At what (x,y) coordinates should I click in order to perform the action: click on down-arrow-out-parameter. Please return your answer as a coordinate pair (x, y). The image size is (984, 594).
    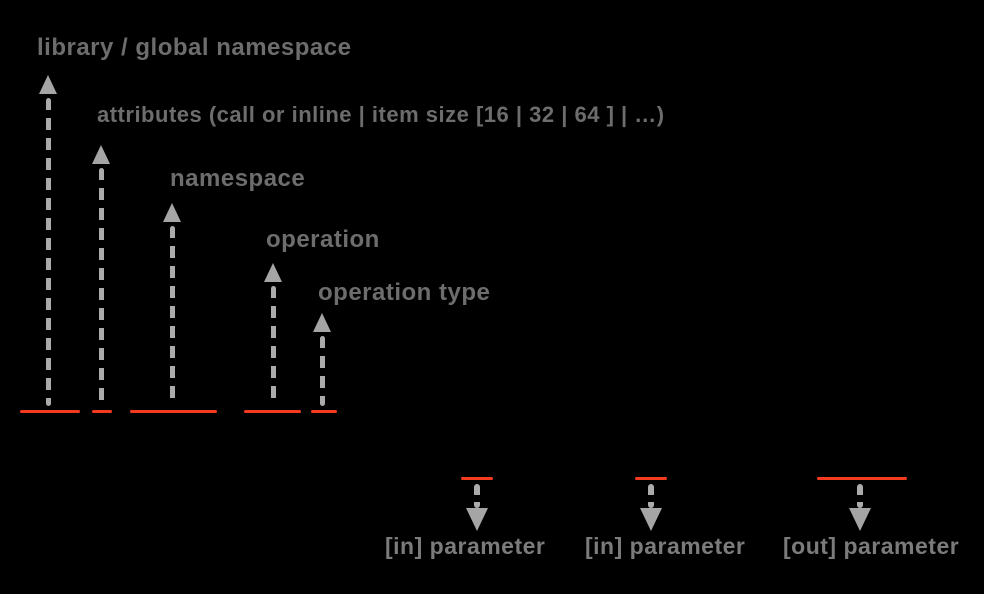
    Looking at the image, I should click on (860, 507).